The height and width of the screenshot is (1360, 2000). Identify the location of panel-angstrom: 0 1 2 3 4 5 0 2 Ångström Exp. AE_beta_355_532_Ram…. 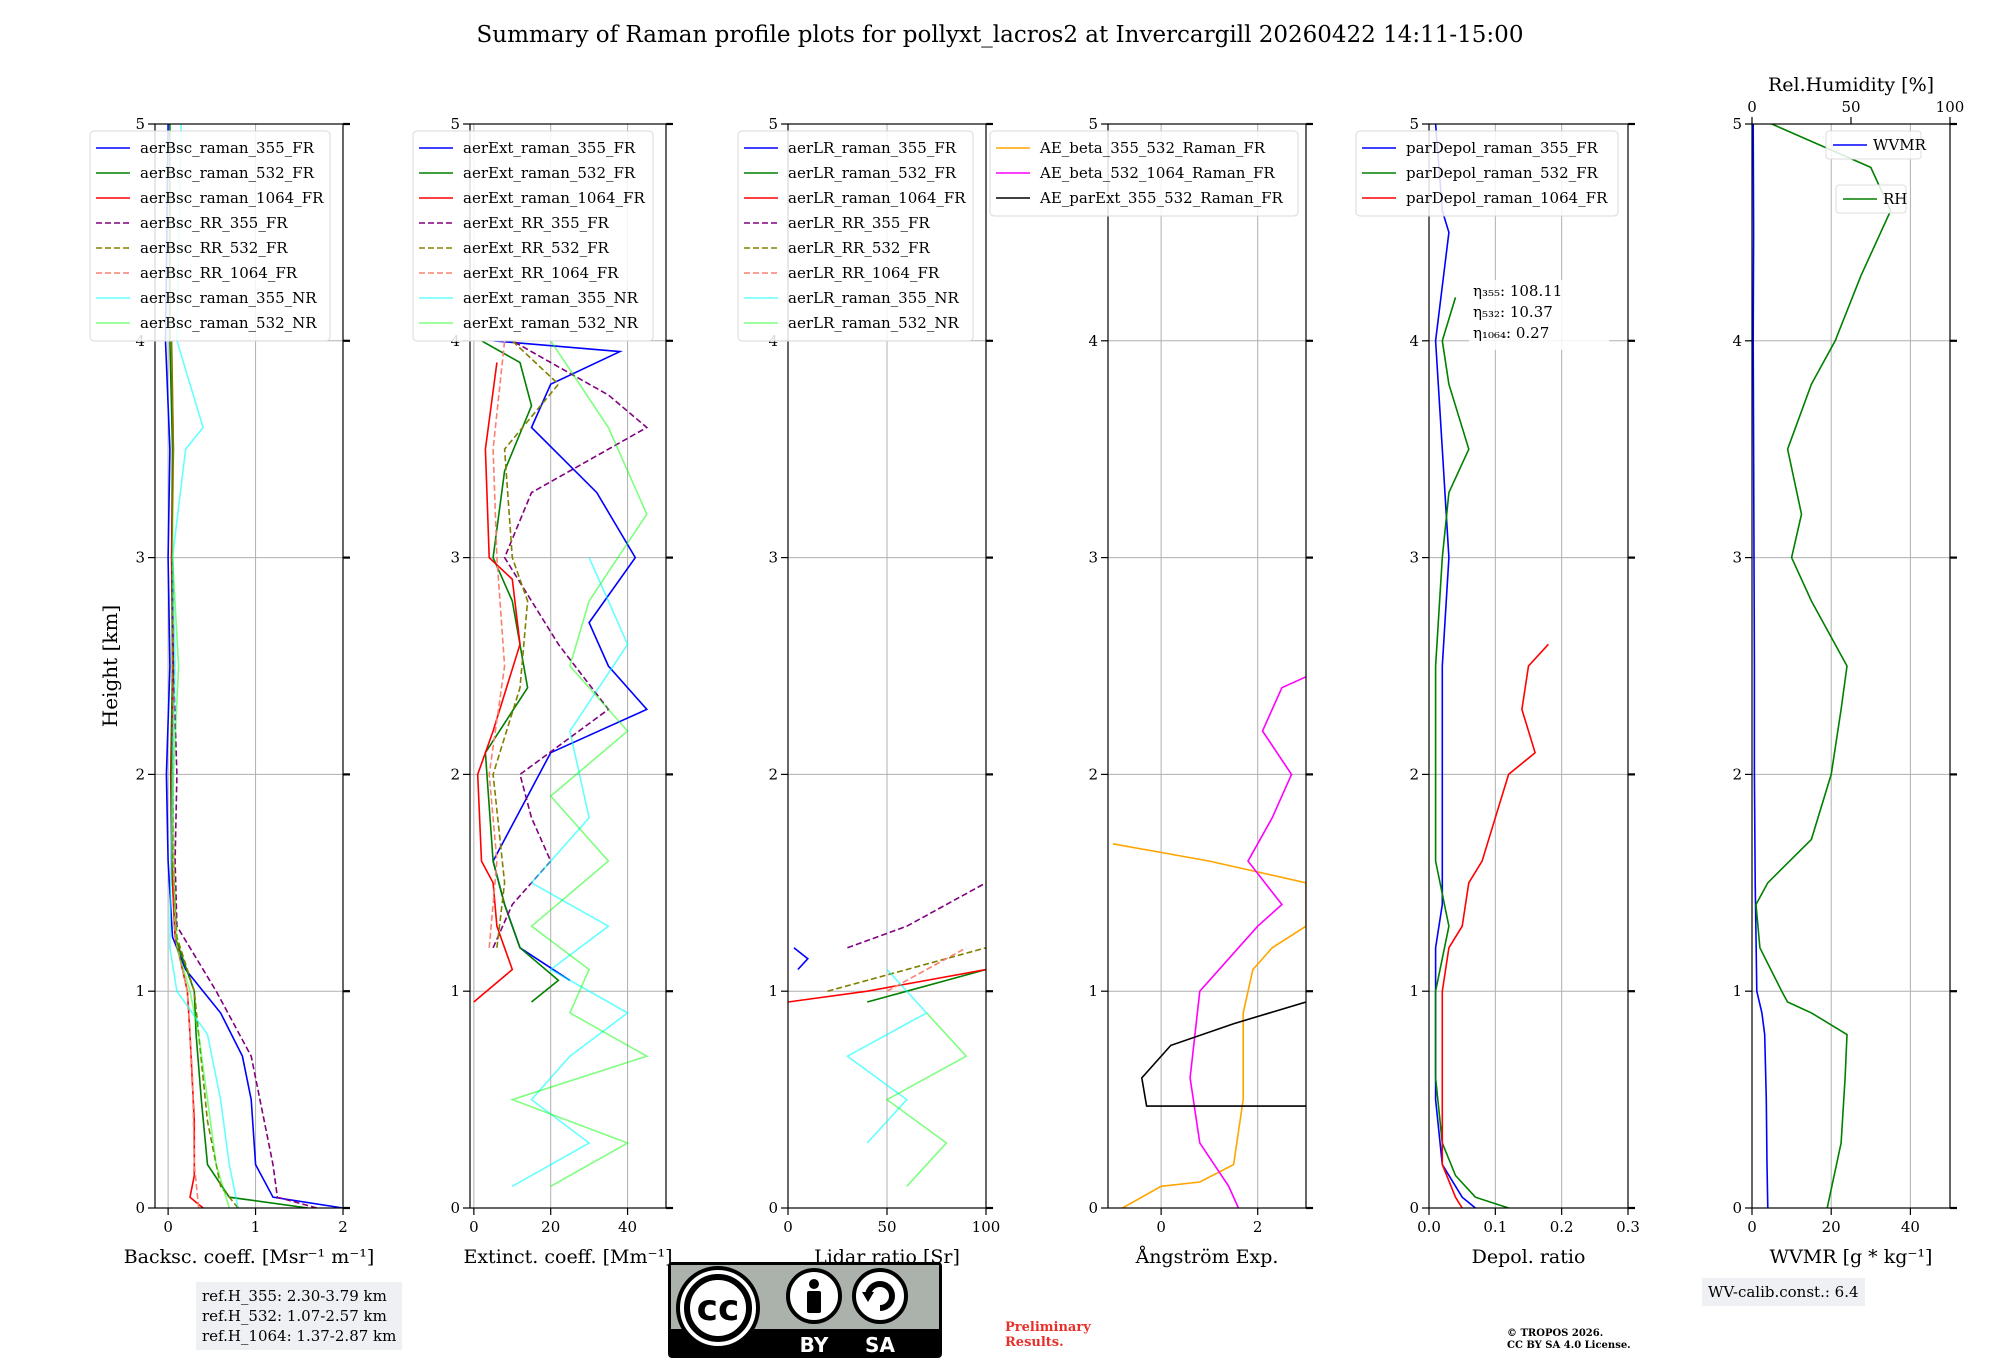
(1151, 691).